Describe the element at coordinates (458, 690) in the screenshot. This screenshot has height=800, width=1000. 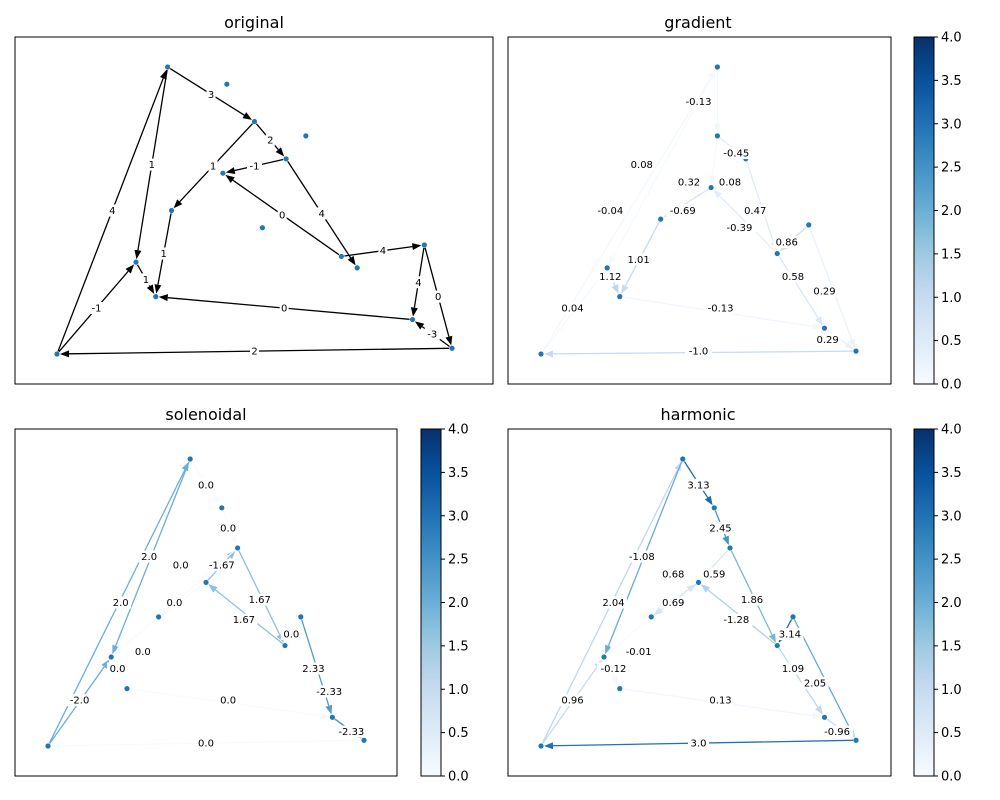
I see `colorbar-tick-label: 1.0` at that location.